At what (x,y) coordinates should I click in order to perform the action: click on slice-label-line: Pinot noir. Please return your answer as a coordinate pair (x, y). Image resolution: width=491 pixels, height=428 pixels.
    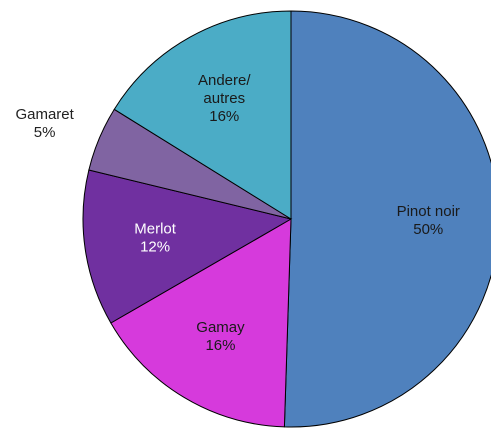
    Looking at the image, I should click on (428, 211).